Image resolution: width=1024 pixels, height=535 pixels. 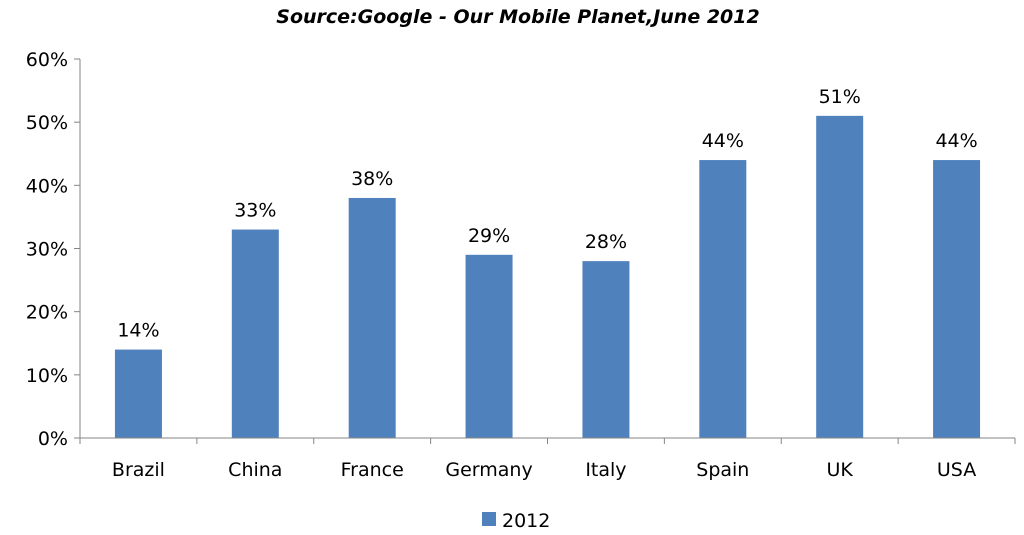 I want to click on y-axis-ticks: 0% 10% 20% 30% 40% 50% 60%, so click(x=53, y=249).